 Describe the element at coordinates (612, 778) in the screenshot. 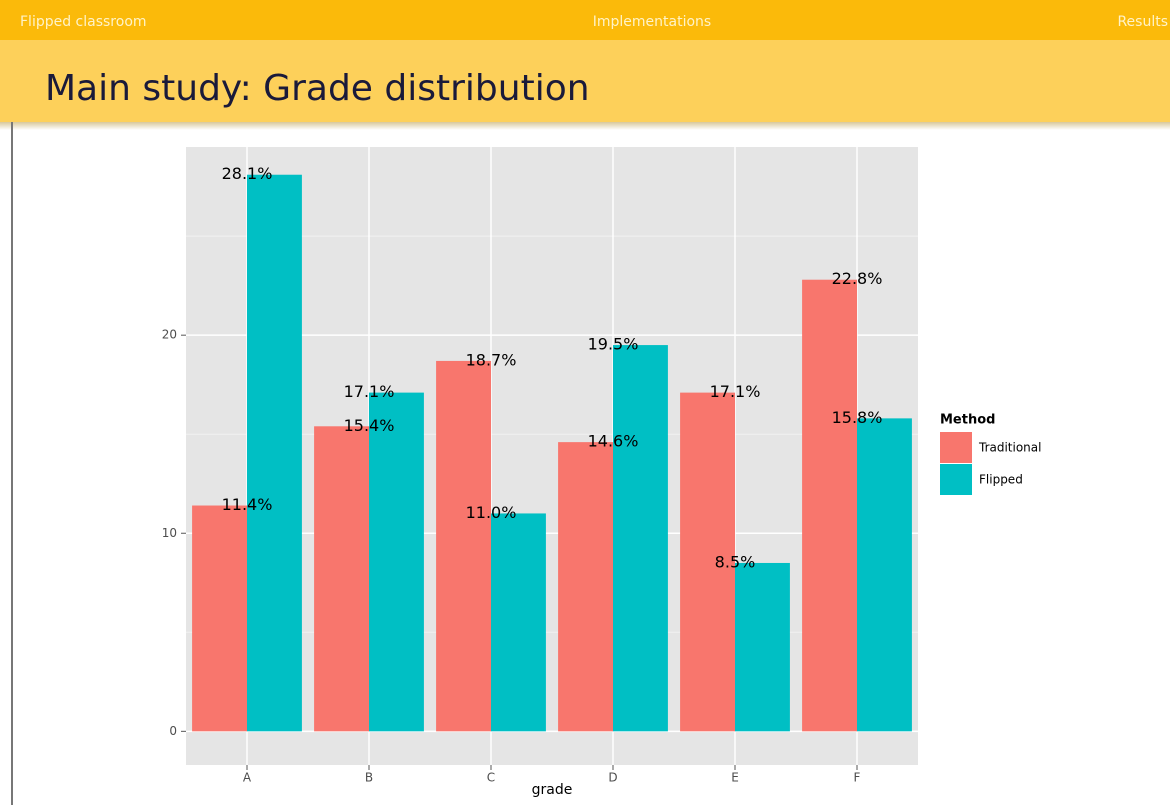

I see `x-tick-label: D` at that location.